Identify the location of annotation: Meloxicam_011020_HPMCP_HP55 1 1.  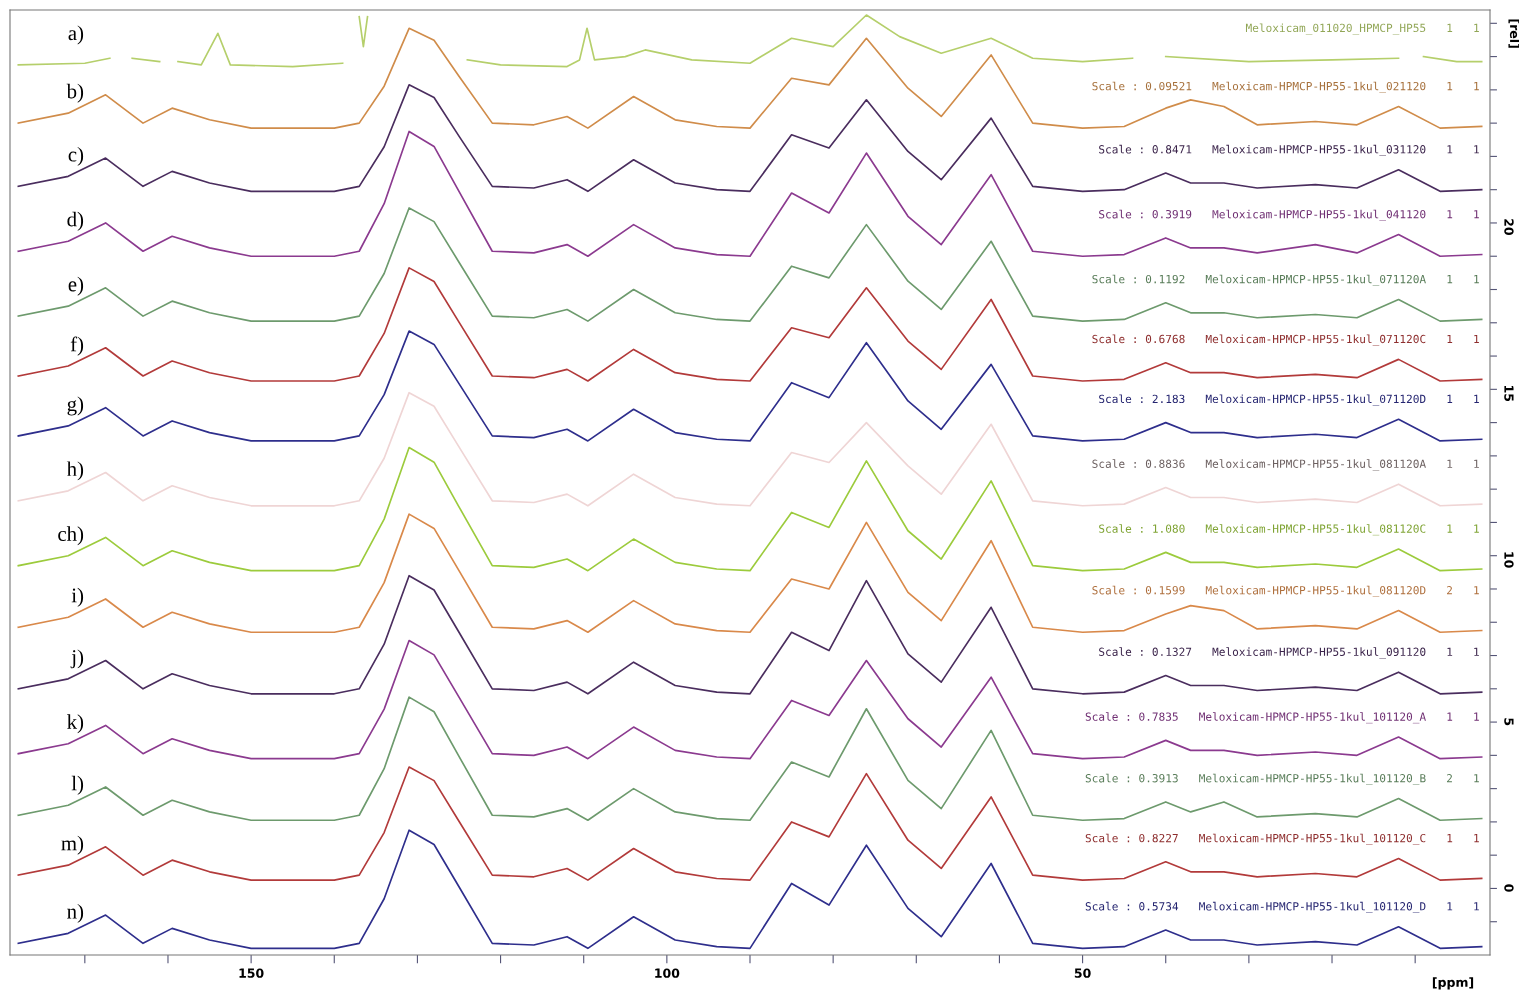
(1362, 29).